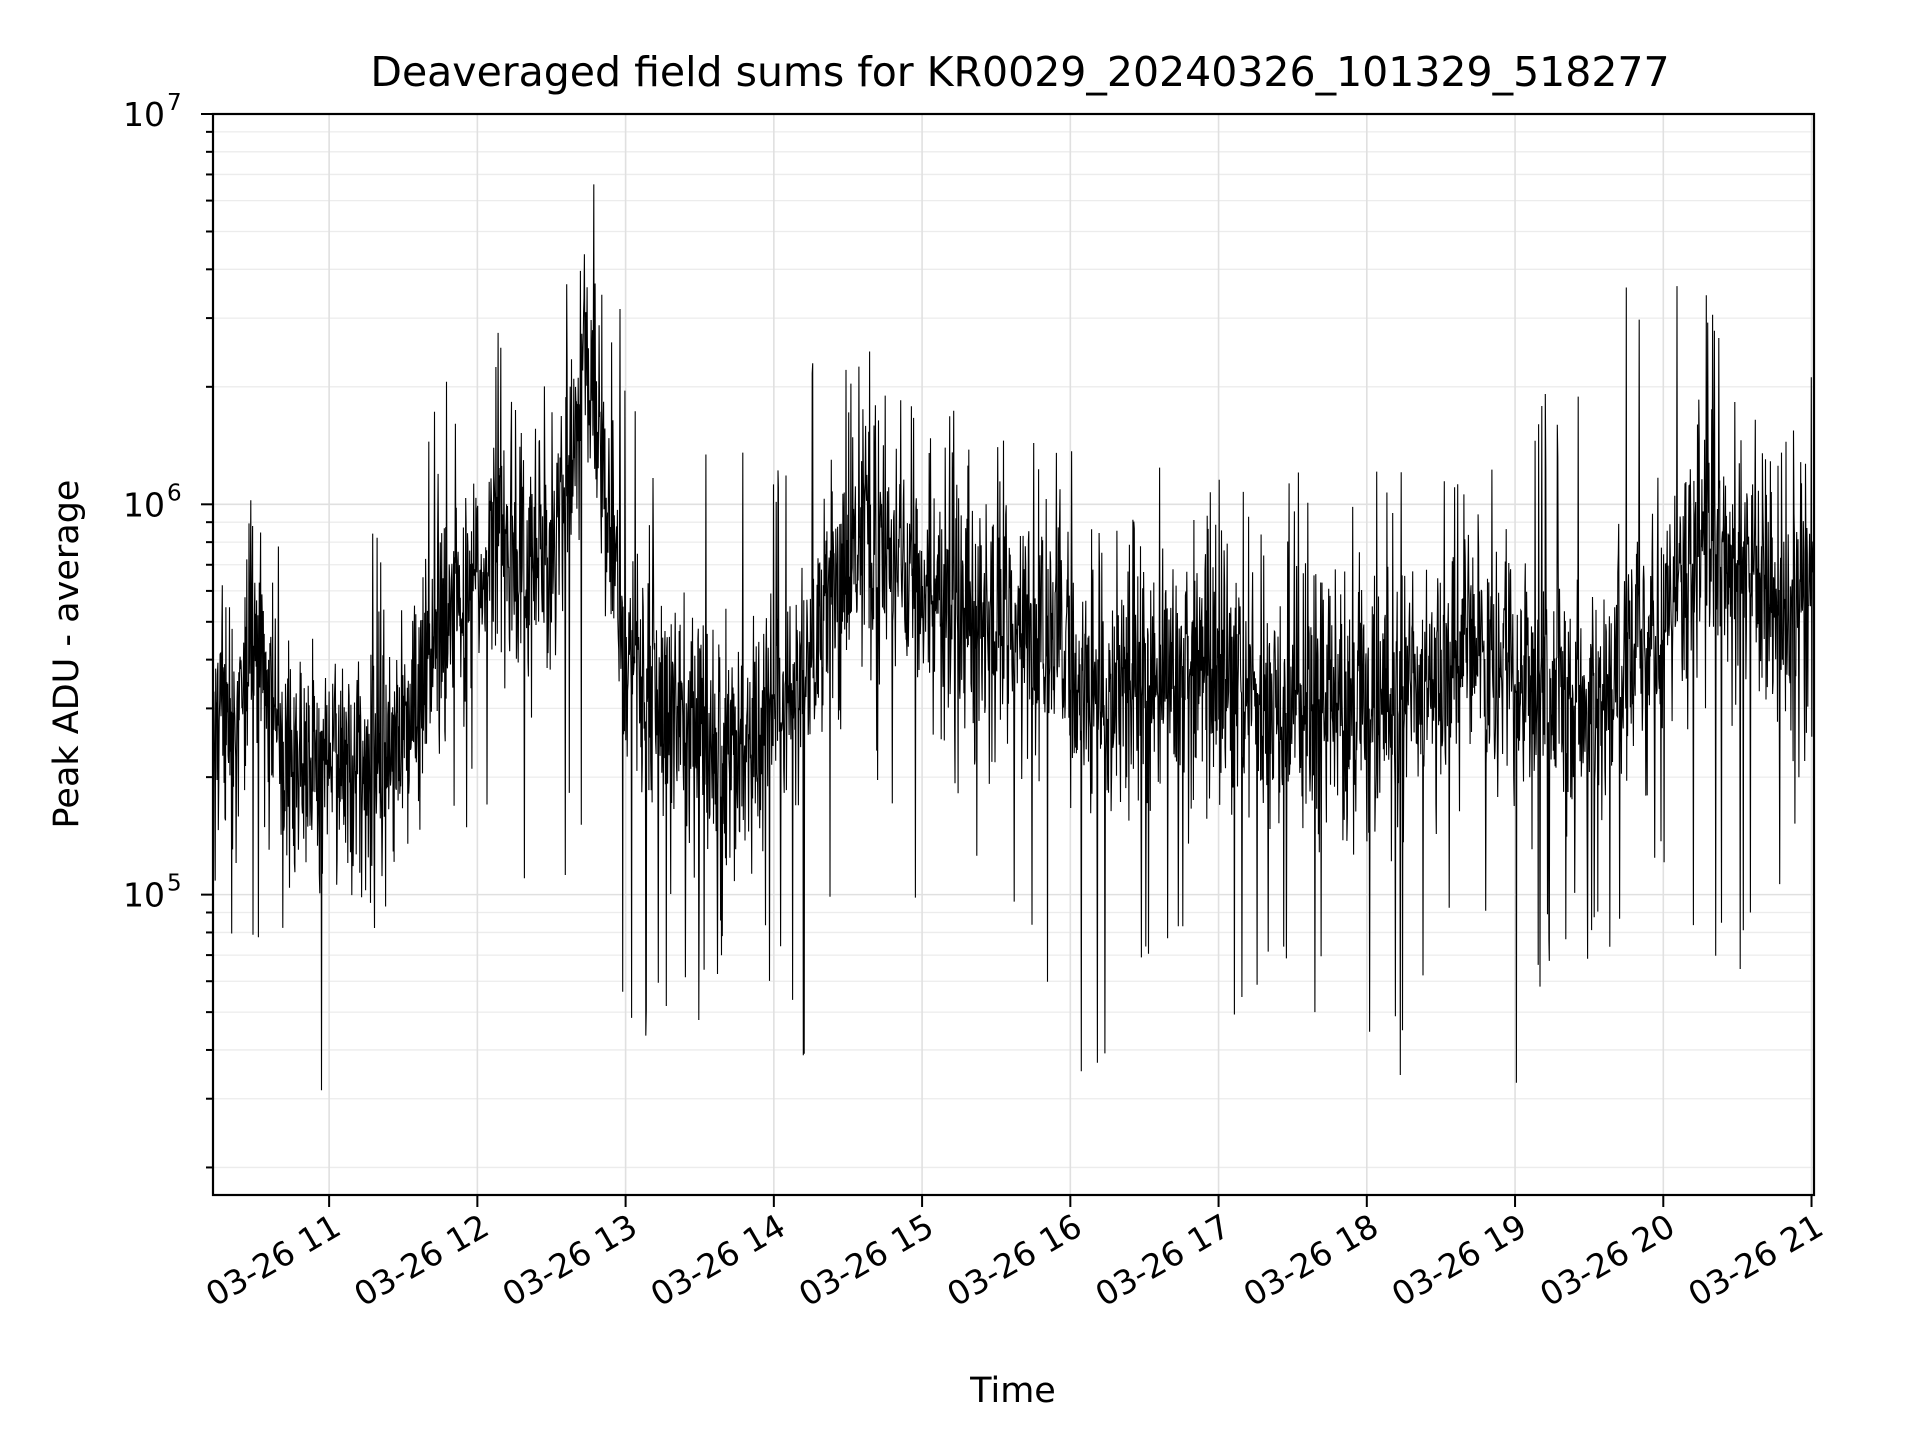 The width and height of the screenshot is (1920, 1440). What do you see at coordinates (67, 654) in the screenshot?
I see `y-axis-label: Peak ADU - average` at bounding box center [67, 654].